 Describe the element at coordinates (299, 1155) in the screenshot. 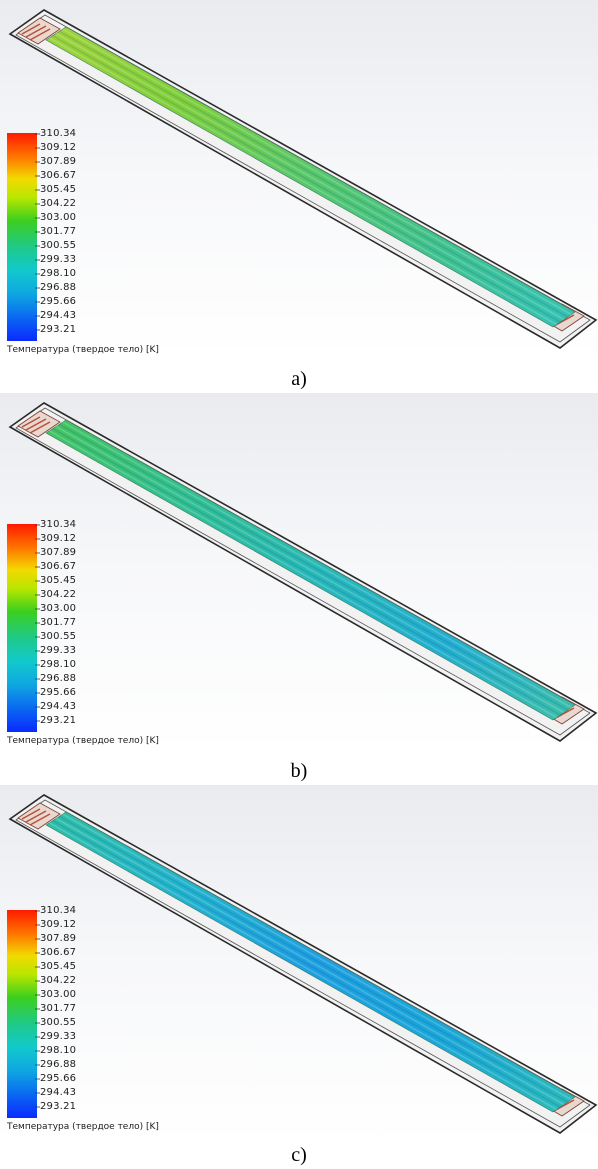

I see `figure-caption-c: c)` at that location.